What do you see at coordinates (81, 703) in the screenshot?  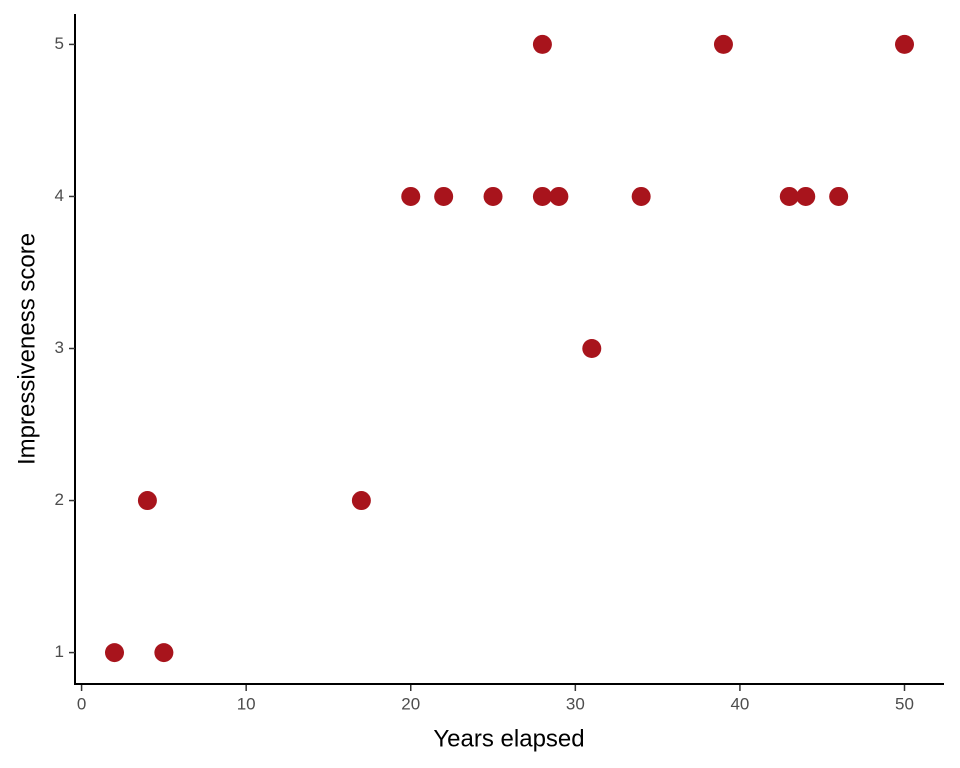 I see `x-tick-label: 0` at bounding box center [81, 703].